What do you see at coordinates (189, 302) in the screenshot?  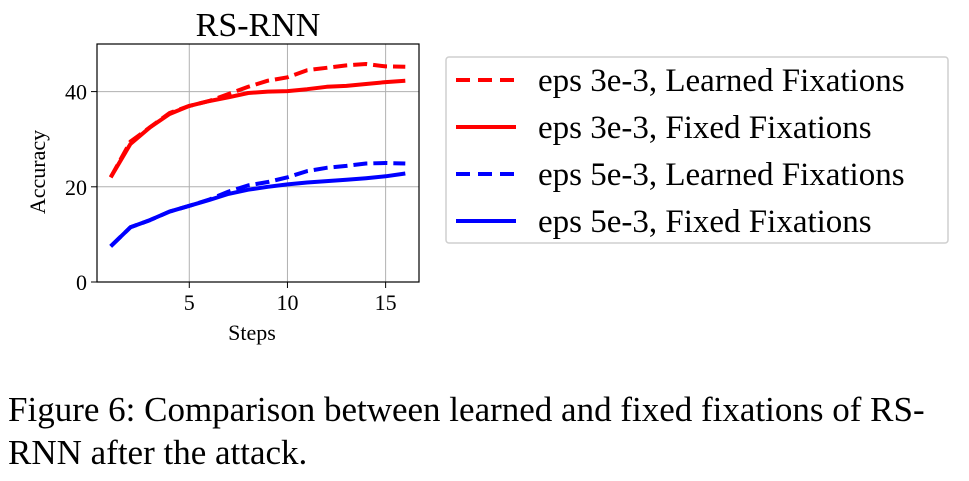 I see `x-tick-label: 5` at bounding box center [189, 302].